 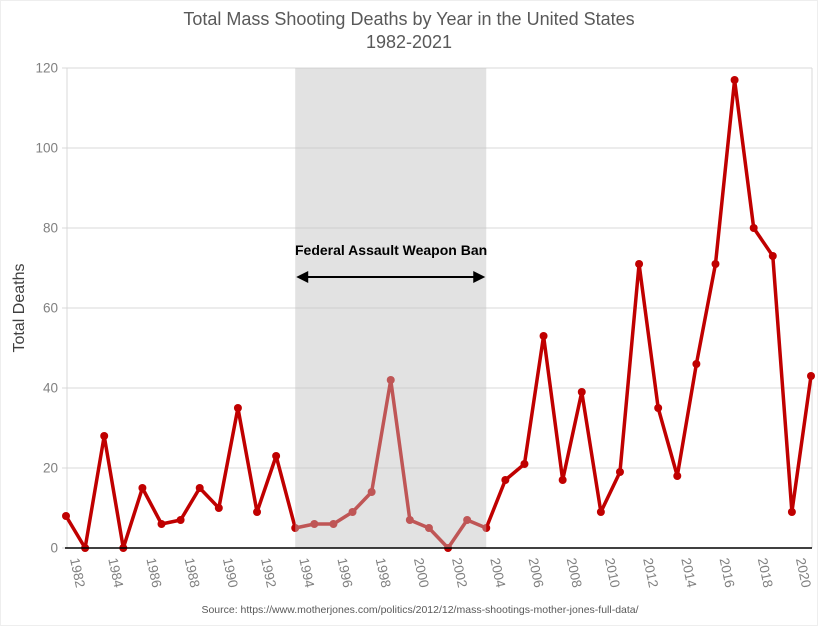 What do you see at coordinates (505, 480) in the screenshot?
I see `data-point-2005` at bounding box center [505, 480].